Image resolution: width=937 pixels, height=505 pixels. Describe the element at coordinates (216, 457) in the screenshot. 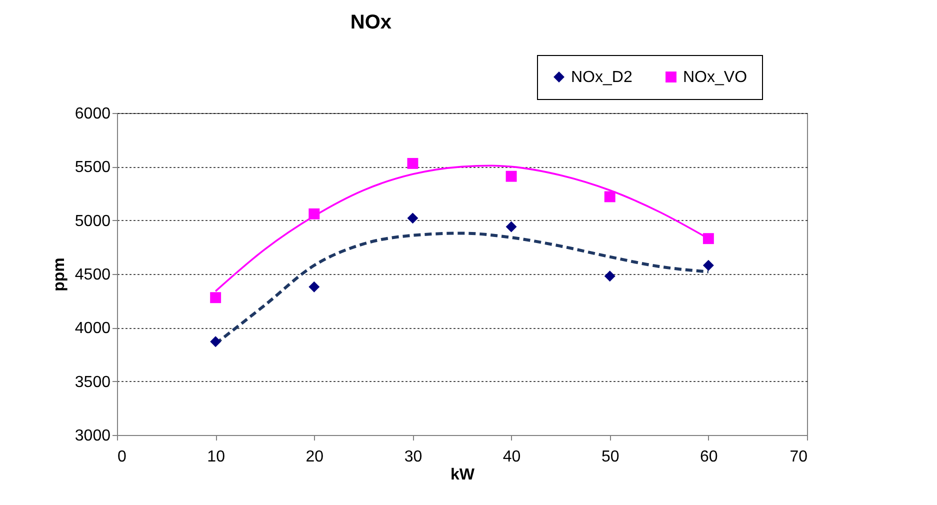

I see `x-tick-label: 10` at that location.